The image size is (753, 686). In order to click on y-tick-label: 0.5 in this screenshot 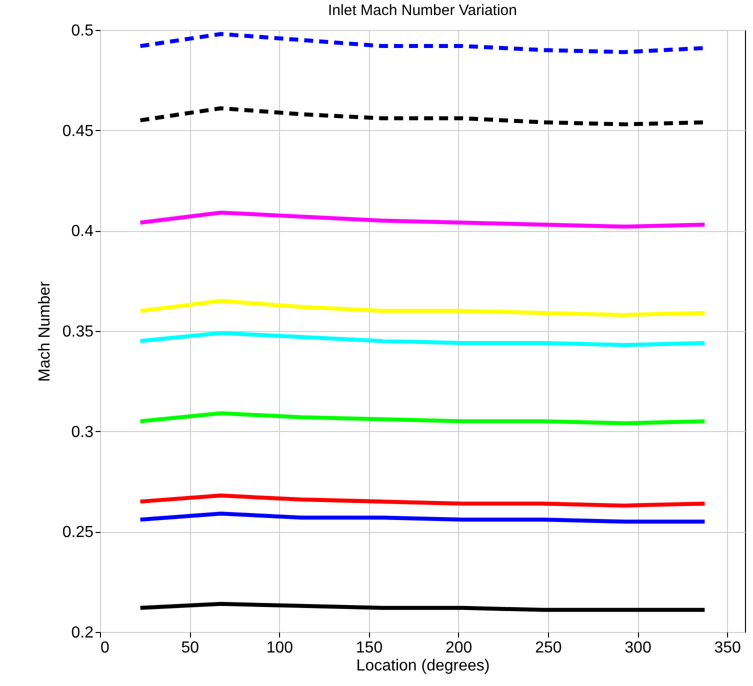, I will do `click(82, 31)`.